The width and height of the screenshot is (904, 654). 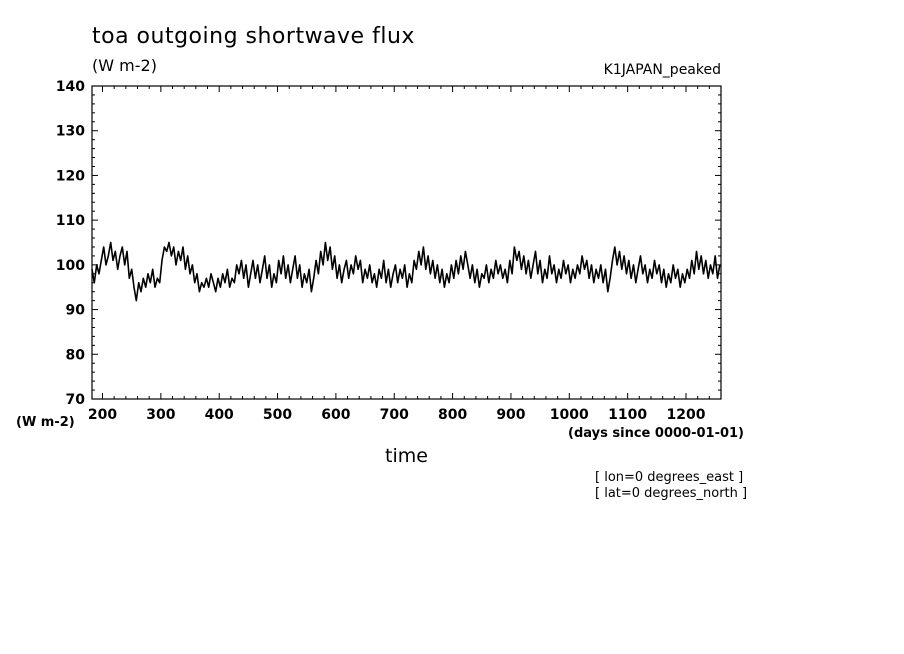 I want to click on x-axis-title: time, so click(x=406, y=456).